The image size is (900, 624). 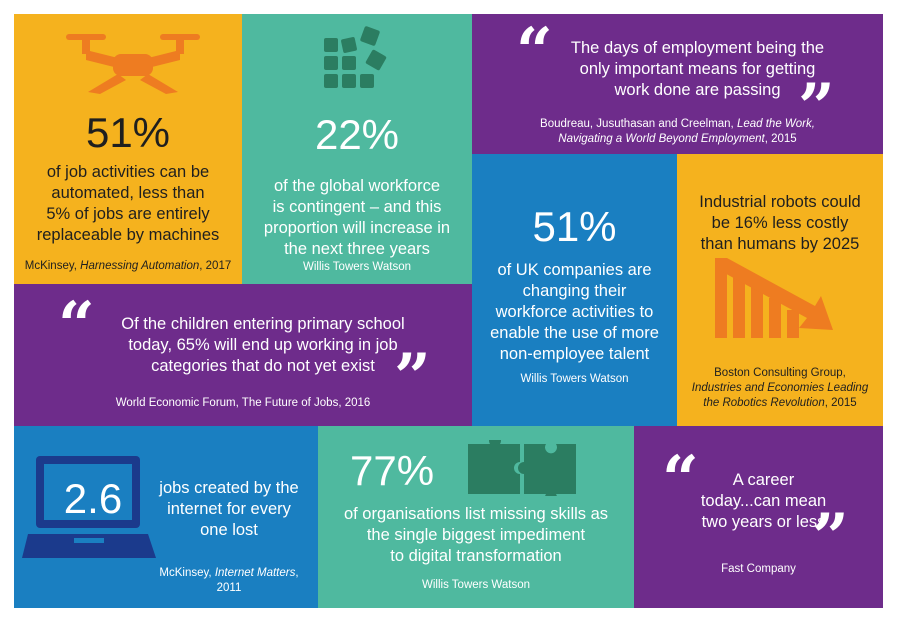 I want to click on text-line: work done are passing, so click(x=697, y=90).